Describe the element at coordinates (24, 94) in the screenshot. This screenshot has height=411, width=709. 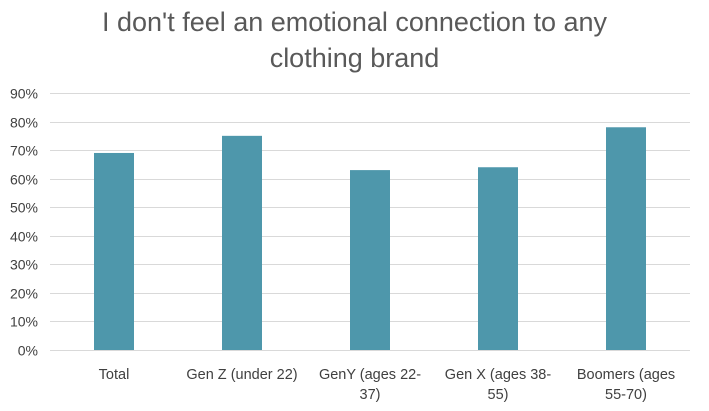
I see `y-tick-label: 90%` at that location.